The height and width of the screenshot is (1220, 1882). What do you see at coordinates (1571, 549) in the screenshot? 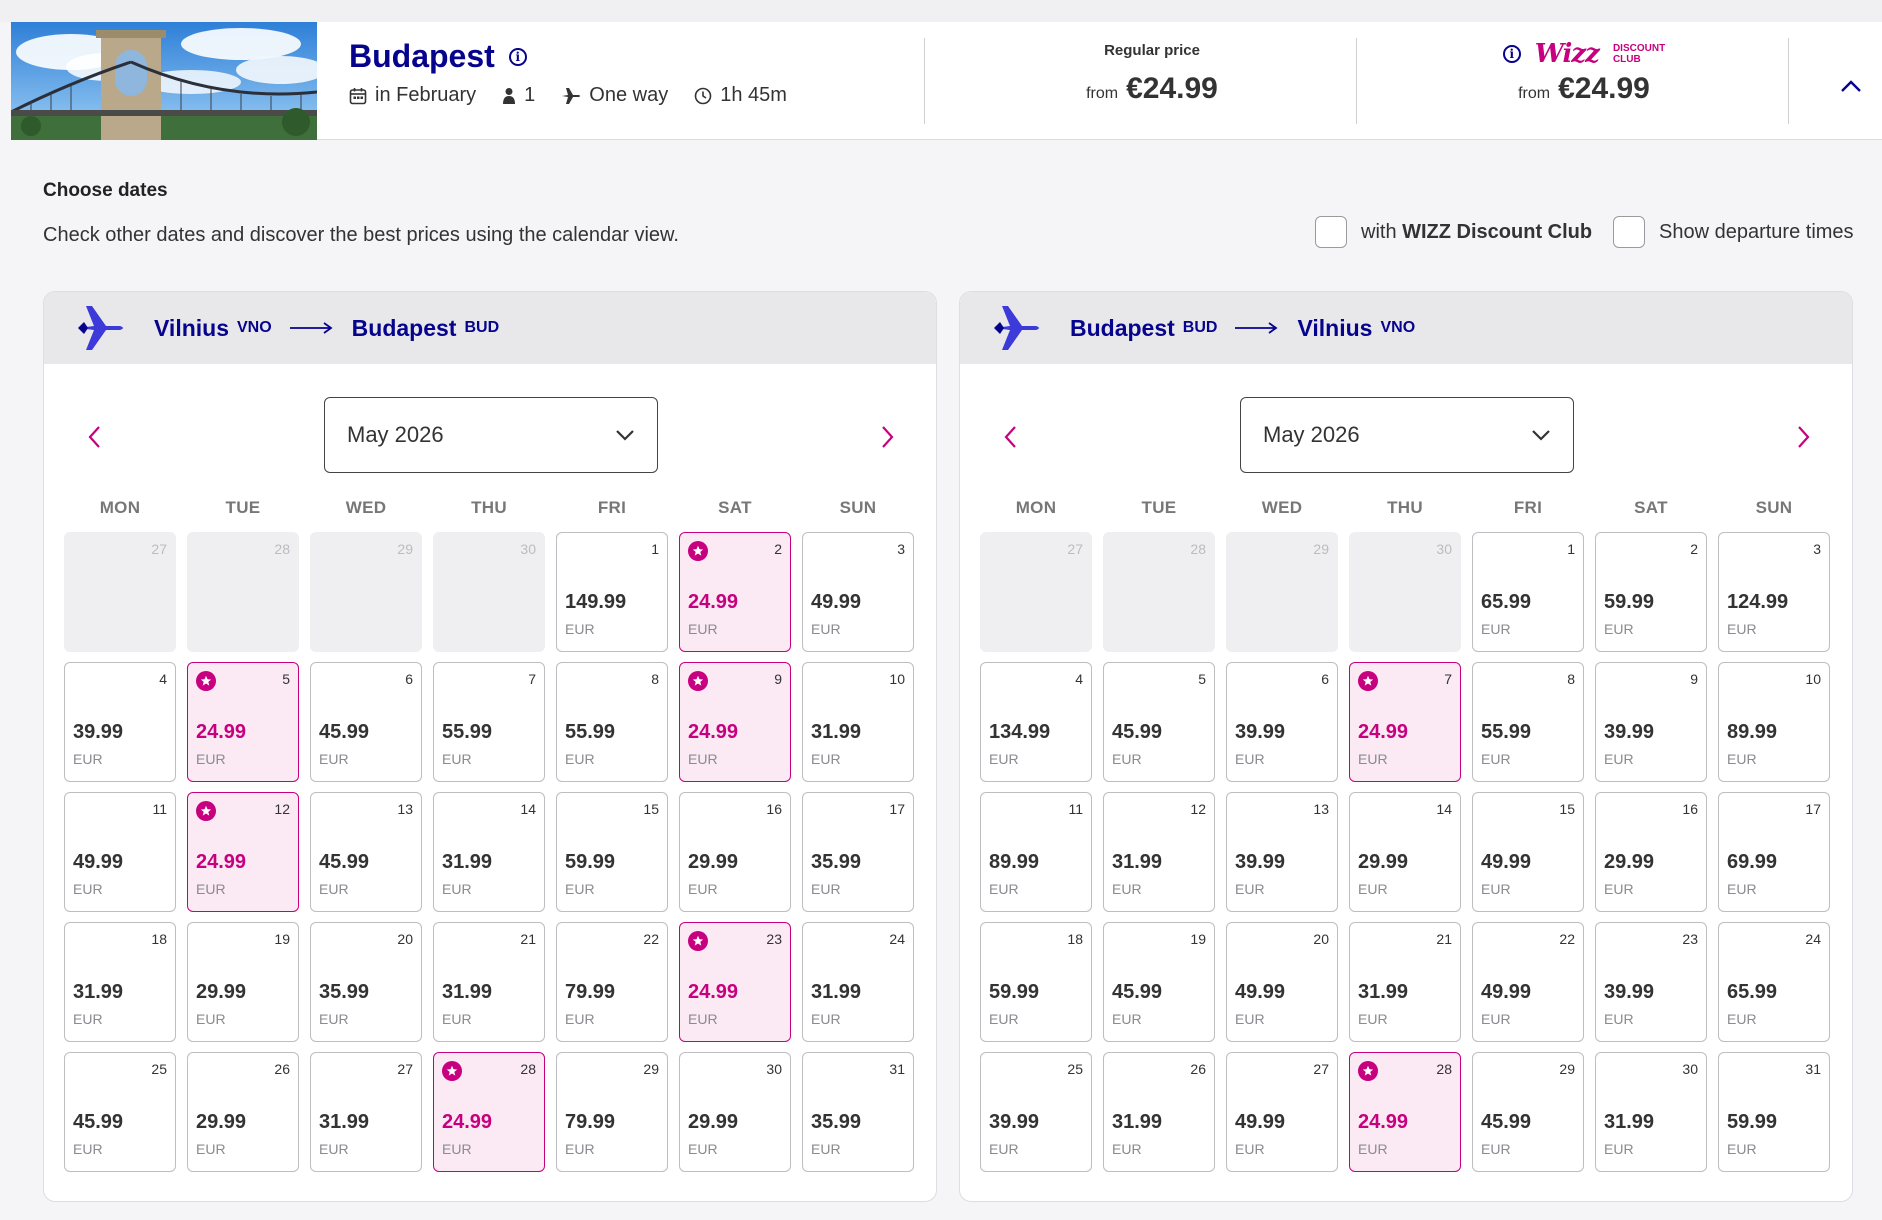
I see `day-number: 1` at bounding box center [1571, 549].